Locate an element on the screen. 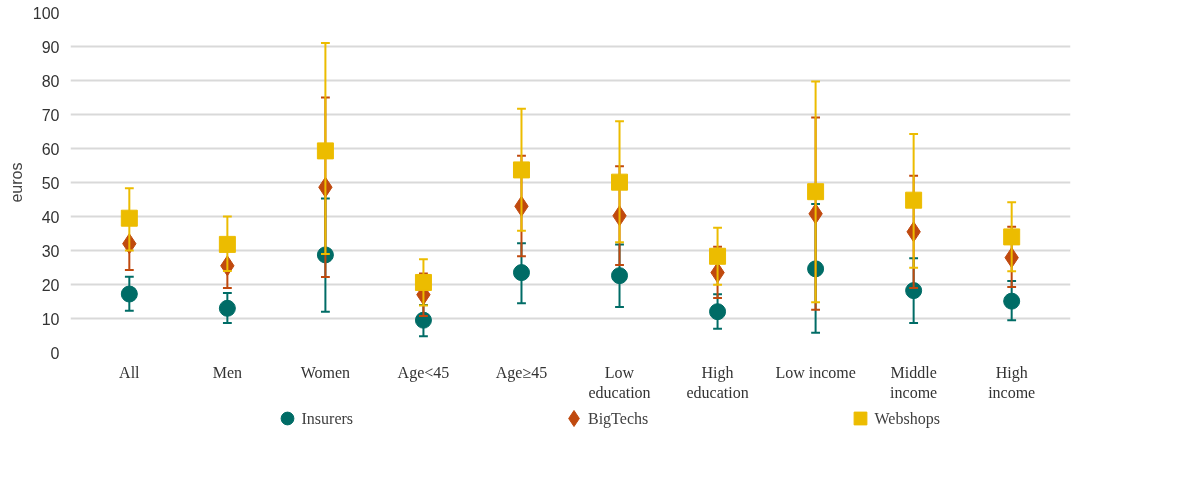 The height and width of the screenshot is (502, 1184). x-tick-label: High income is located at coordinates (1012, 382).